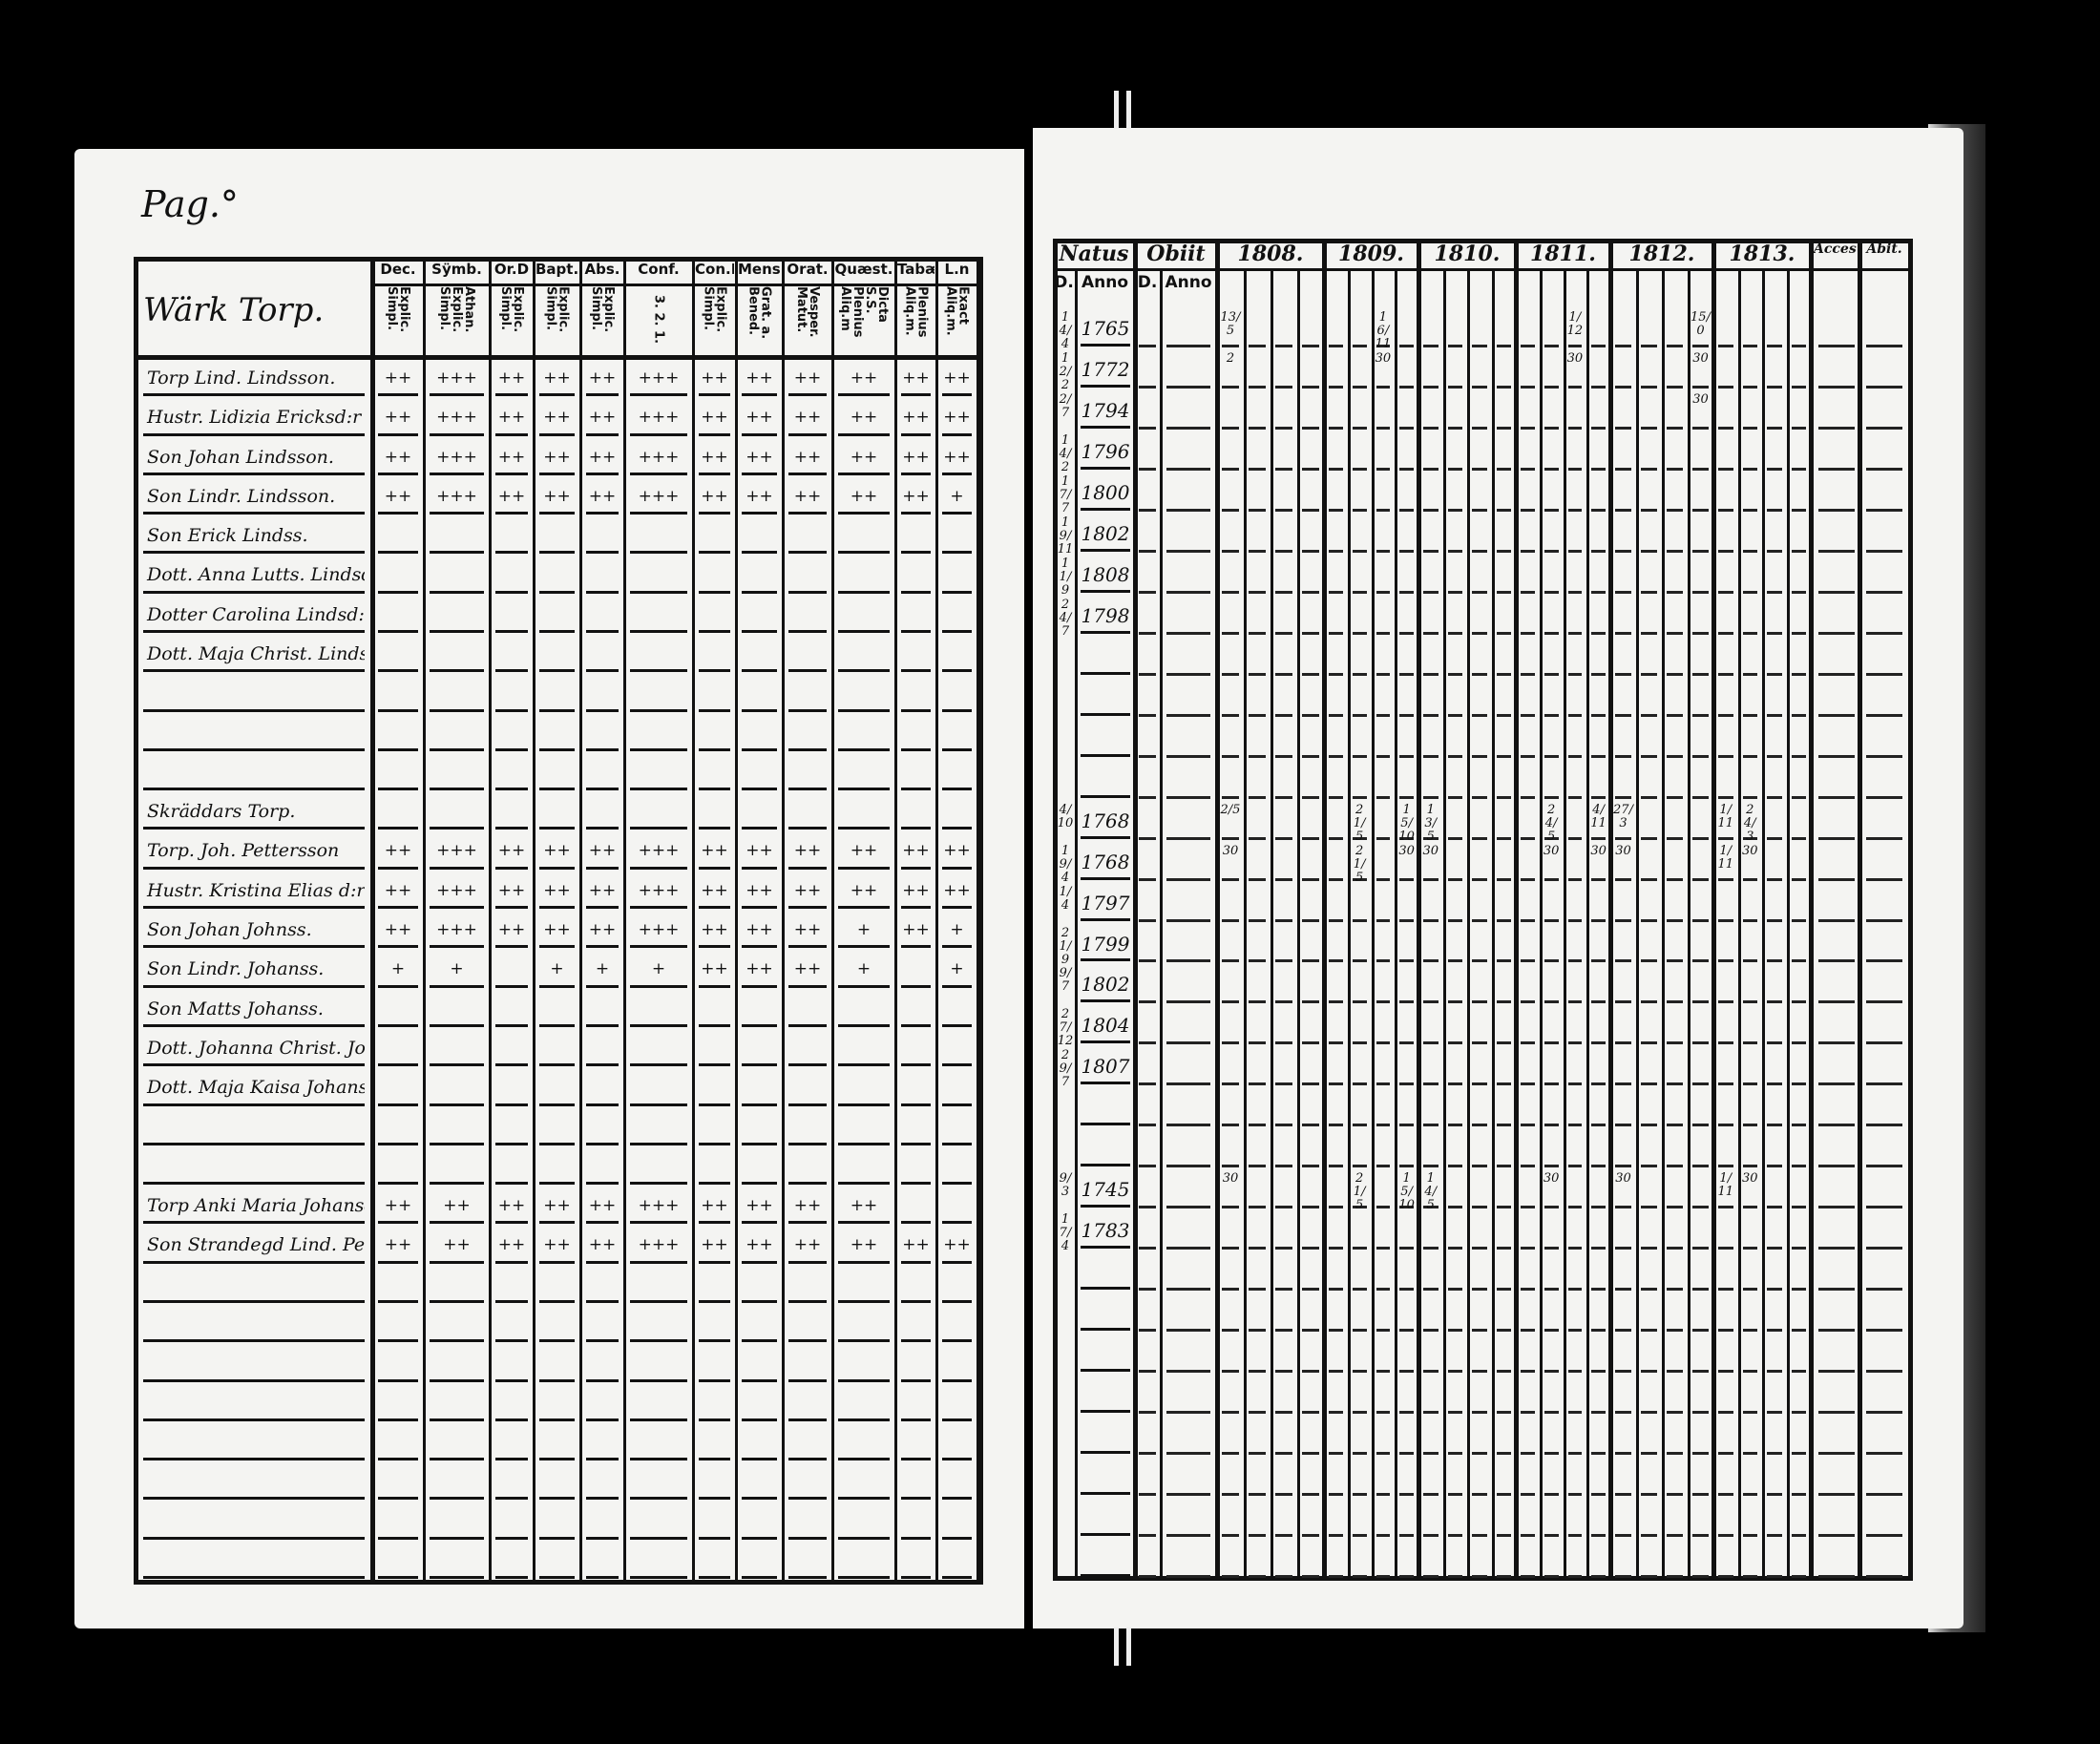 This screenshot has width=2100, height=1744. What do you see at coordinates (864, 269) in the screenshot?
I see `column-header: Quæst.` at bounding box center [864, 269].